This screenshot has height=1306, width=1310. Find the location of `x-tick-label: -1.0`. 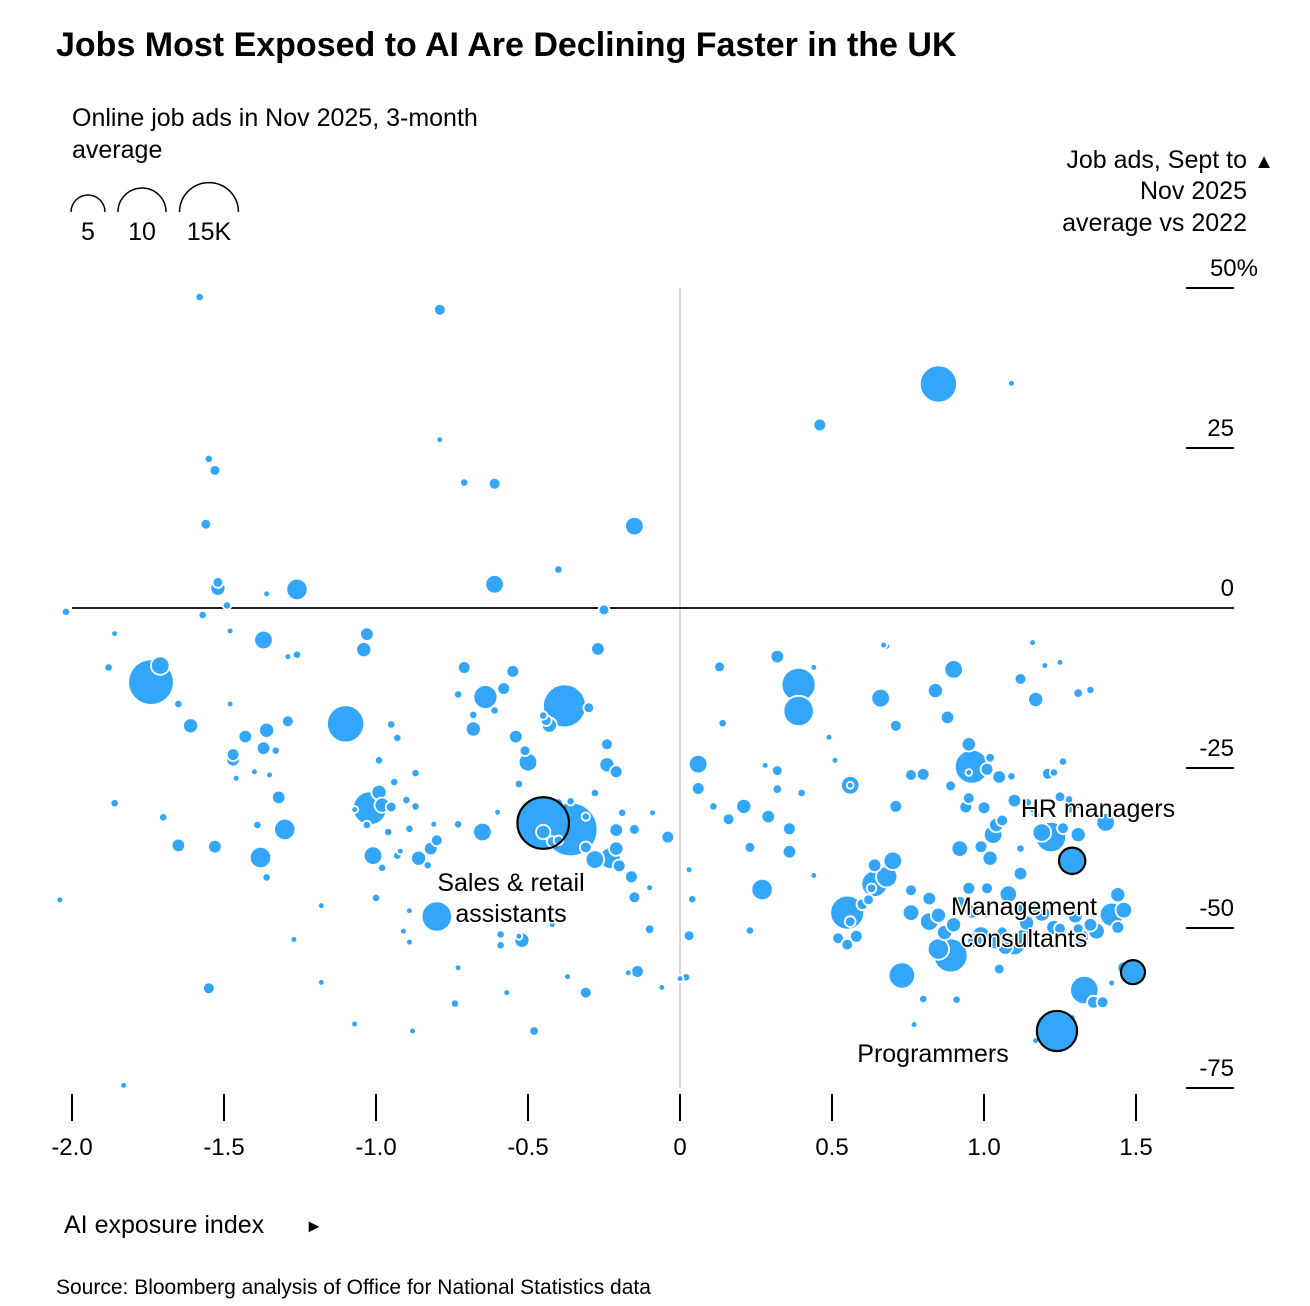

x-tick-label: -1.0 is located at coordinates (375, 1147).